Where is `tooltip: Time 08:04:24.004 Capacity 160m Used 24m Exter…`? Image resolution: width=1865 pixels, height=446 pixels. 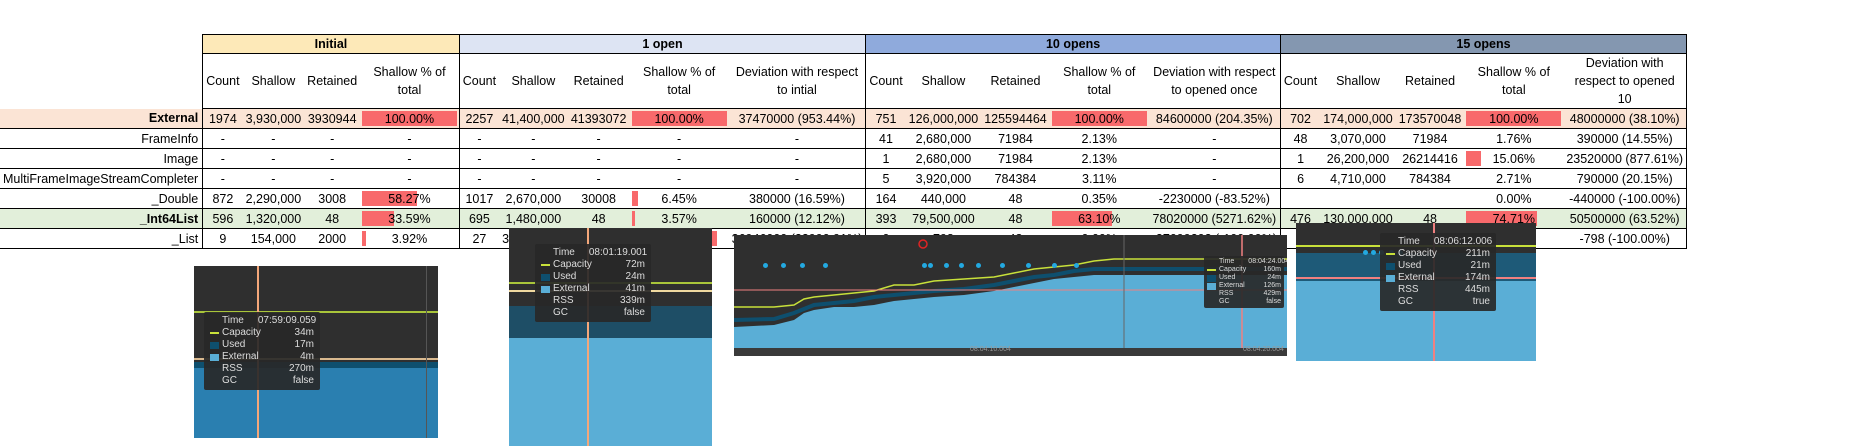
tooltip: Time 08:04:24.004 Capacity 160m Used 24m Exter… is located at coordinates (1245, 282).